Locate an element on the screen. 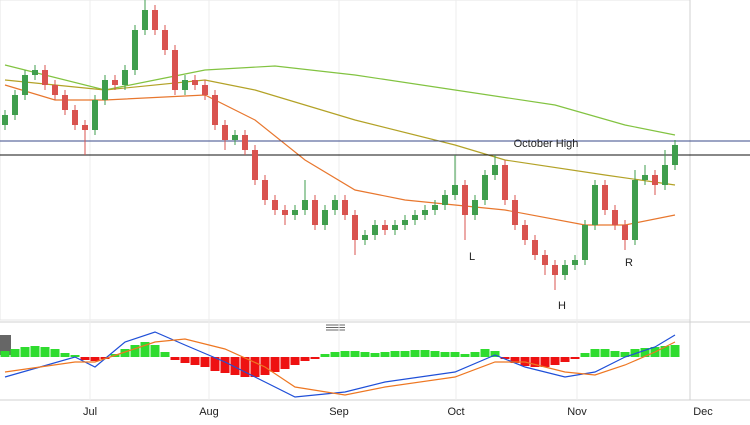 This screenshot has width=750, height=425. resize-handle is located at coordinates (335, 327).